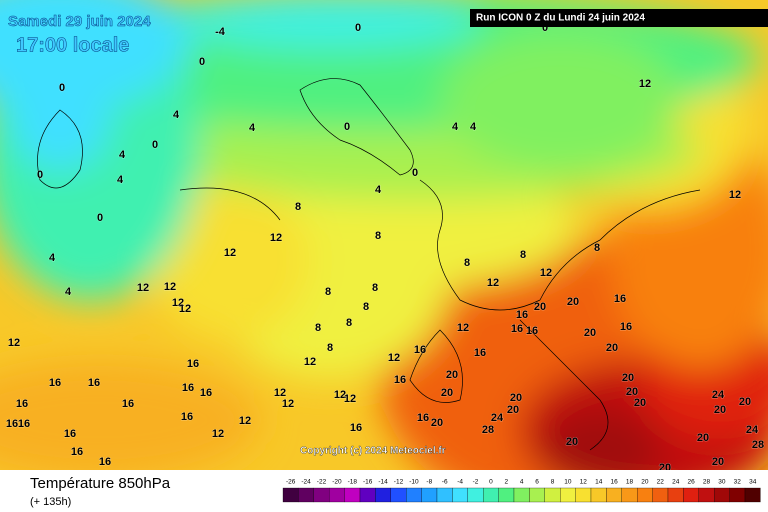 The width and height of the screenshot is (768, 512). I want to click on contour-label: 24, so click(497, 418).